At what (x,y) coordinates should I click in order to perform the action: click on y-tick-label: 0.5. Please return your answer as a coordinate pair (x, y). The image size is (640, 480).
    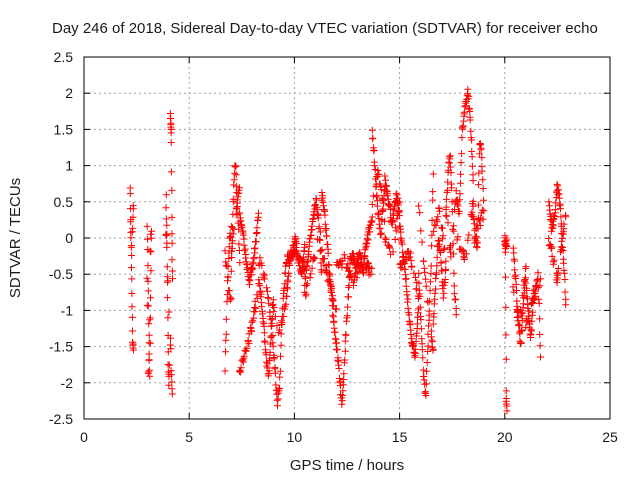
    Looking at the image, I should click on (64, 202).